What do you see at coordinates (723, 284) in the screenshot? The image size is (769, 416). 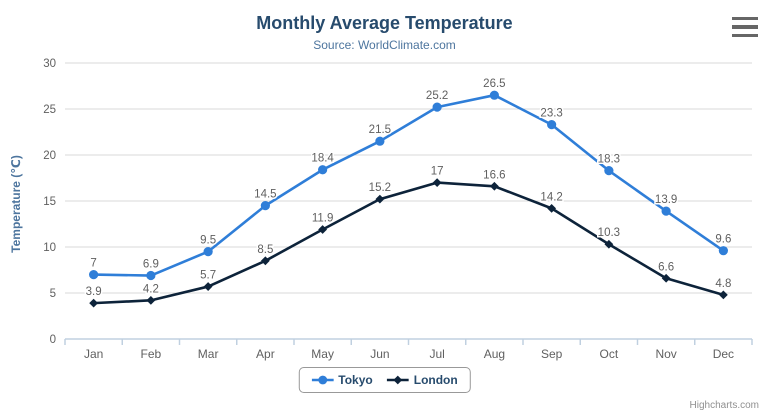 I see `data-label: 4.8` at bounding box center [723, 284].